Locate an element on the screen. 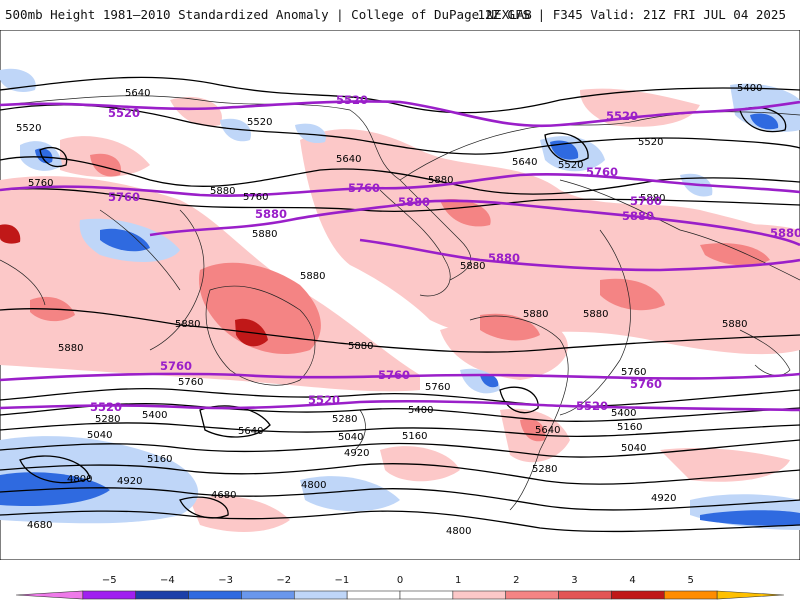  colorbar-tick-label: 0 is located at coordinates (400, 580).